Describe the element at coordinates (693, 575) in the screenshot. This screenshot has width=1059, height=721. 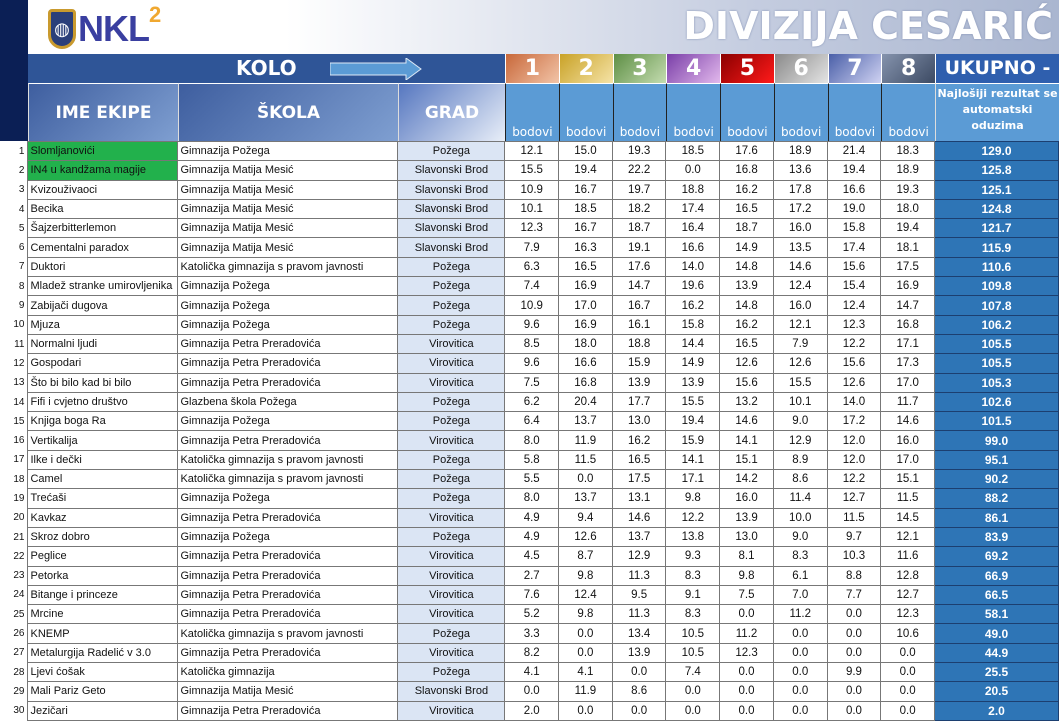
I see `round-points: 8.3` at that location.